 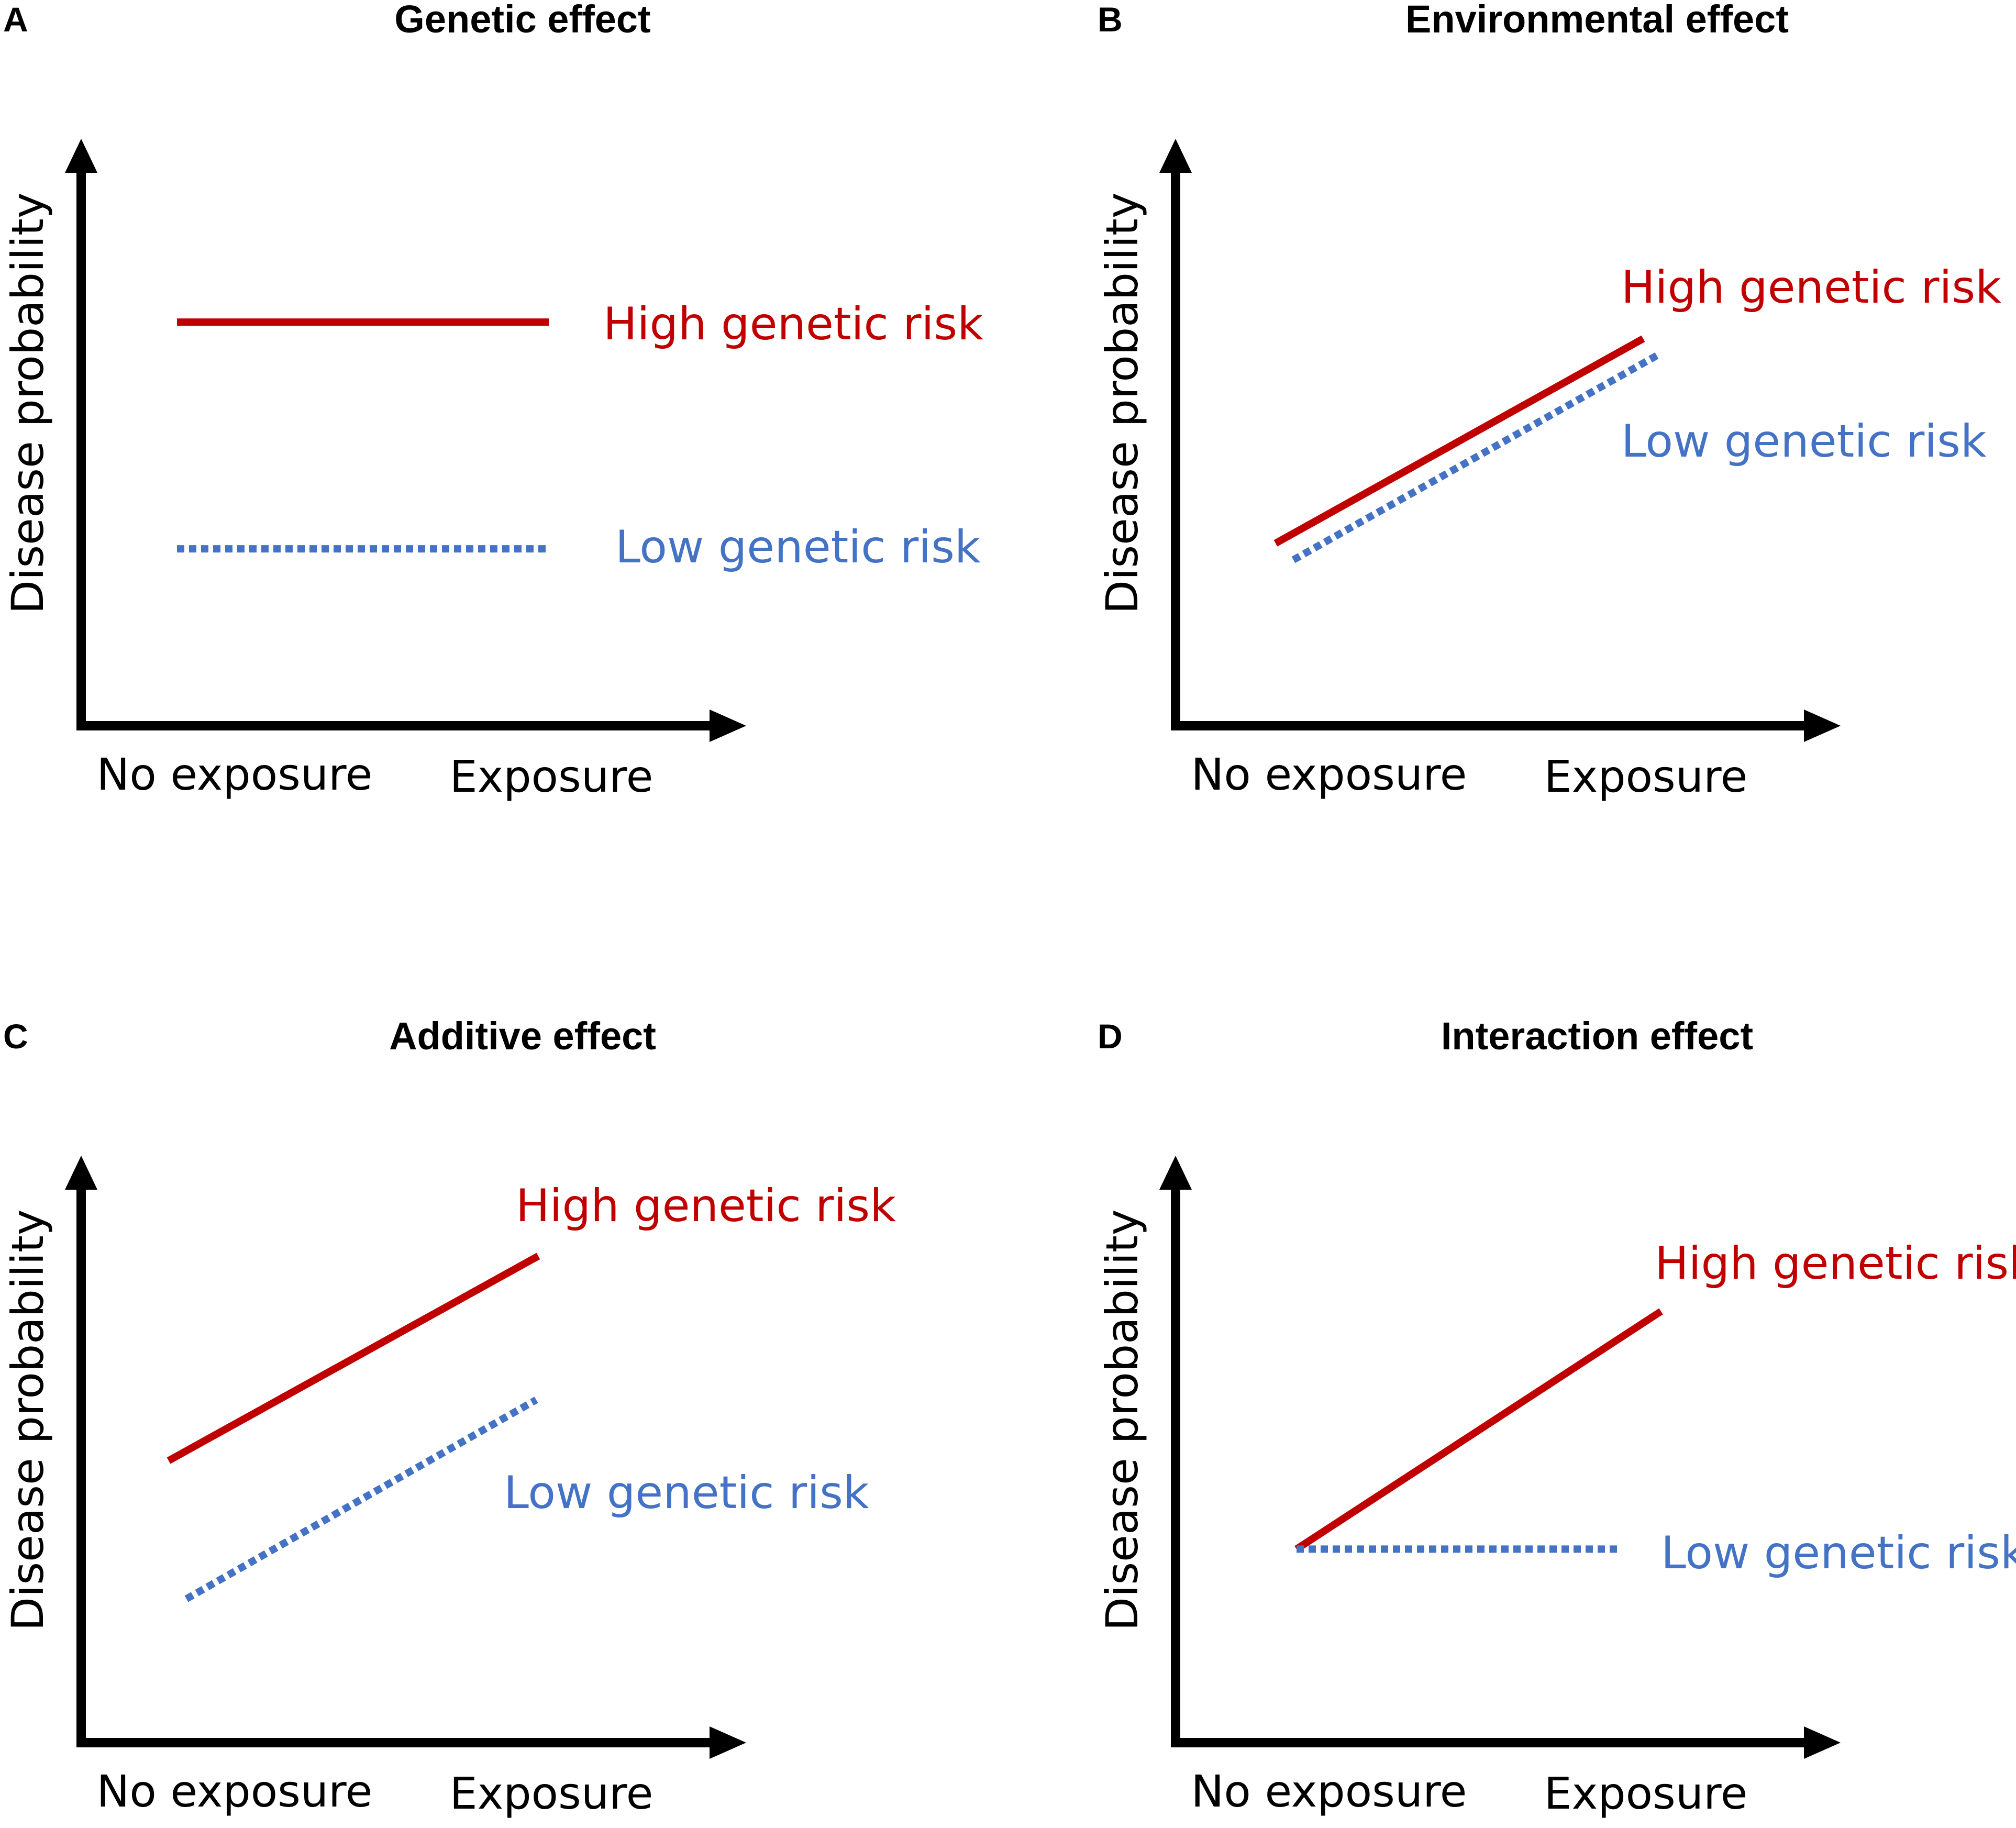 What do you see at coordinates (1646, 776) in the screenshot?
I see `panel-b-x-right-label: Exposure` at bounding box center [1646, 776].